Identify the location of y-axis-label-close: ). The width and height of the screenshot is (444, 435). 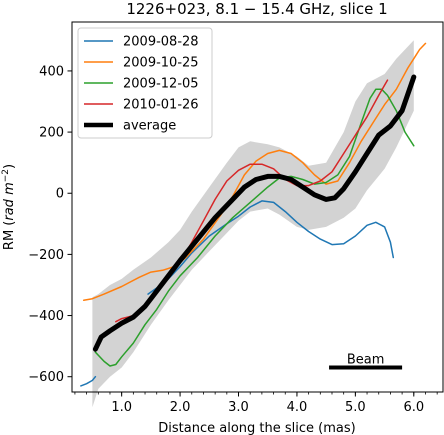
(9, 166).